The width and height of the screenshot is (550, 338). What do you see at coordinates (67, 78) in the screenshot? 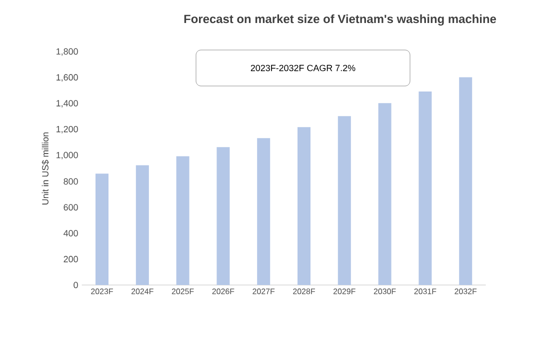
I see `y-tick-label: 1,600` at bounding box center [67, 78].